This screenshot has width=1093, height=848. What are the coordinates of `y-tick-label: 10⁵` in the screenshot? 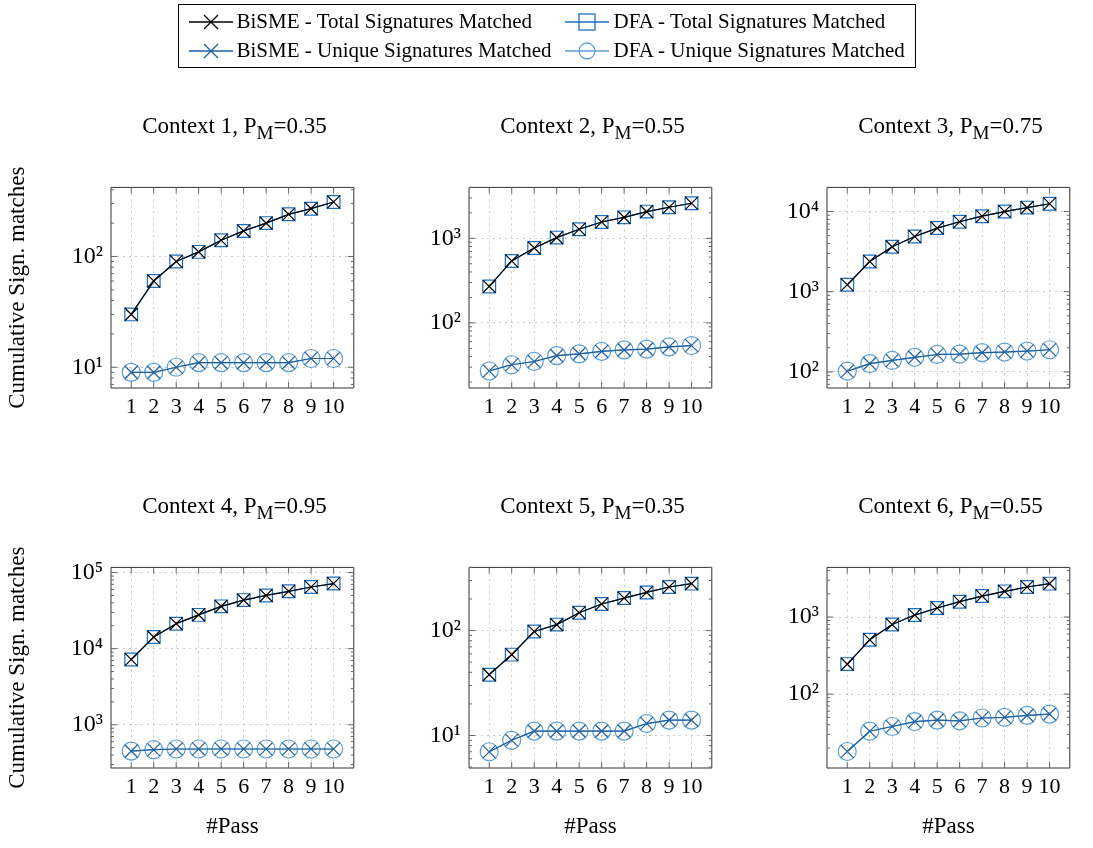 It's located at (86, 570).